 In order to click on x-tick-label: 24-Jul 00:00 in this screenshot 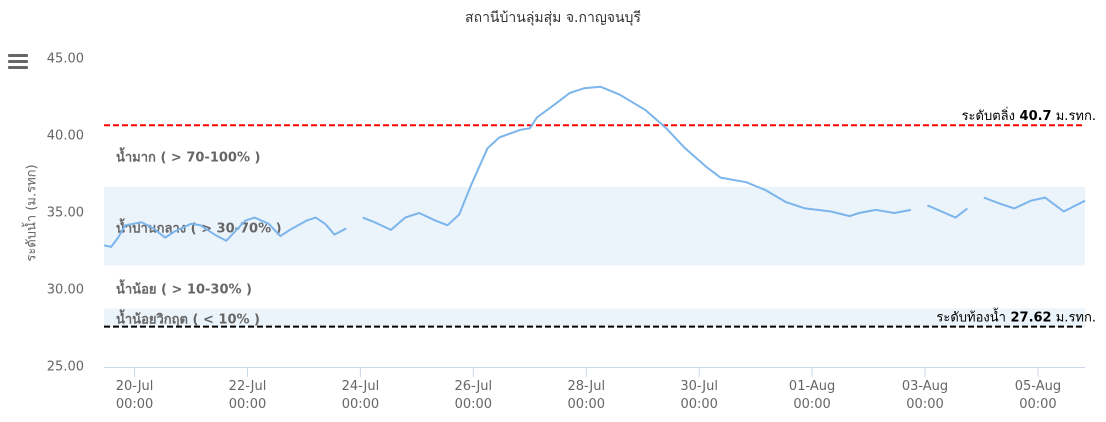, I will do `click(361, 395)`.